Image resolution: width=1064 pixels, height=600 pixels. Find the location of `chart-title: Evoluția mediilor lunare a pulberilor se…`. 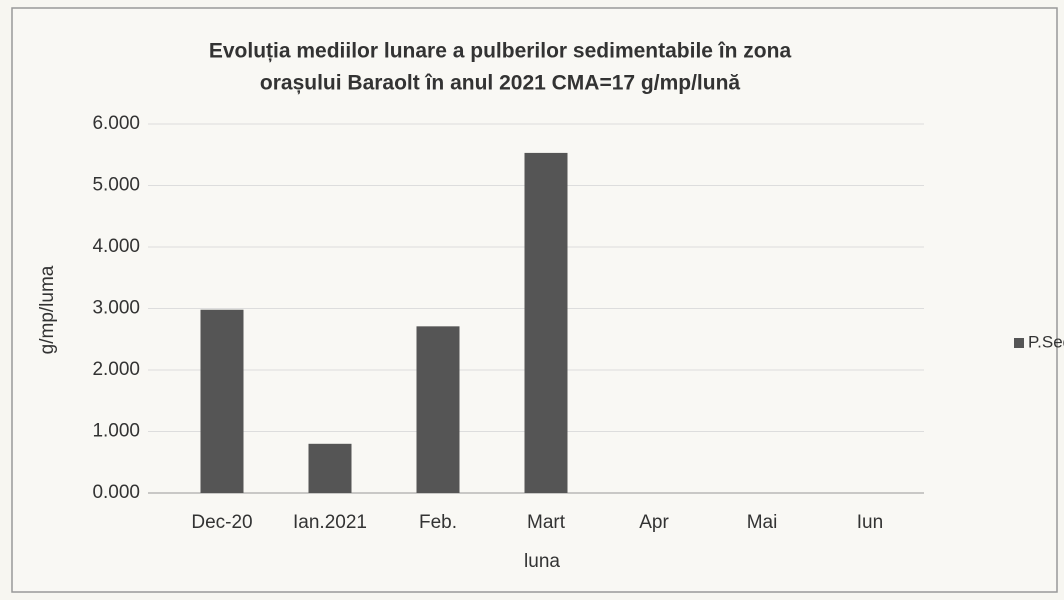

chart-title: Evoluția mediilor lunare a pulberilor se… is located at coordinates (500, 51).